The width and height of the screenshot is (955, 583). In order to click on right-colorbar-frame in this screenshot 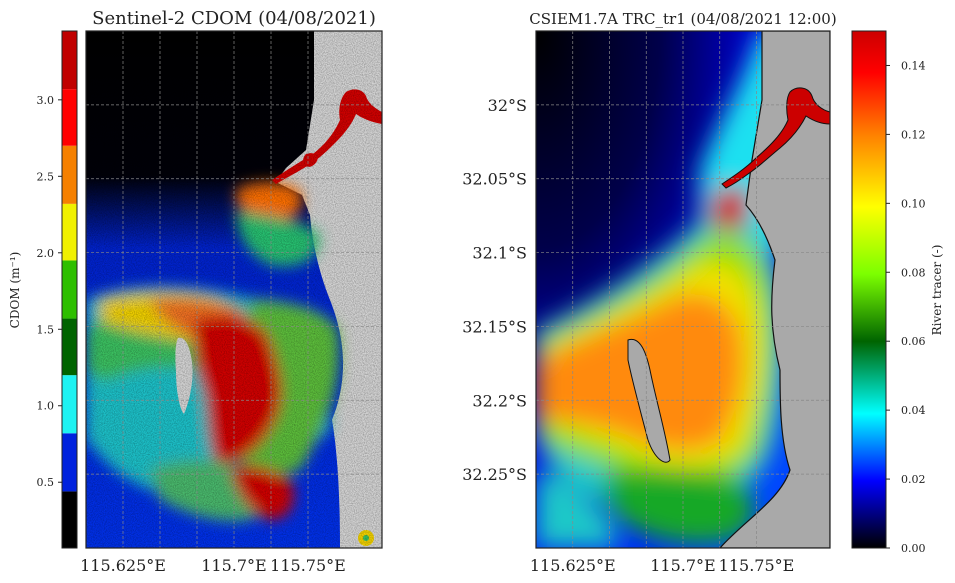, I will do `click(869, 289)`.